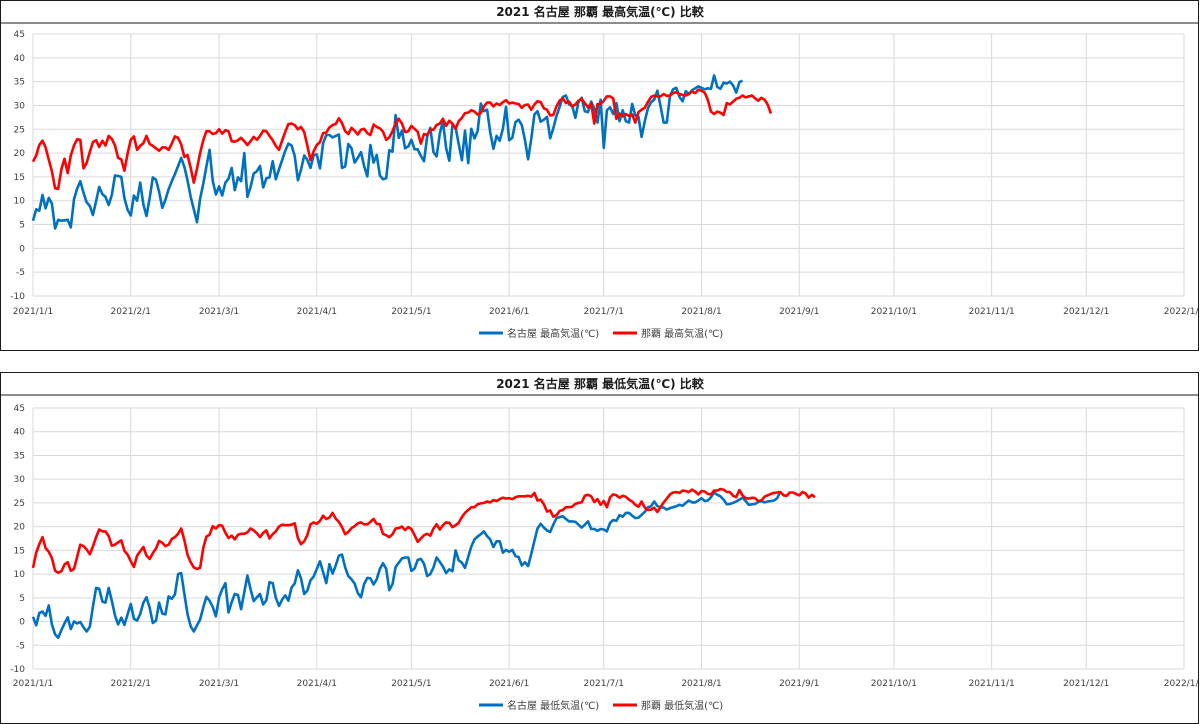 The height and width of the screenshot is (724, 1200). Describe the element at coordinates (682, 705) in the screenshot. I see `legend-label: 那覇 最低気温(℃)` at that location.